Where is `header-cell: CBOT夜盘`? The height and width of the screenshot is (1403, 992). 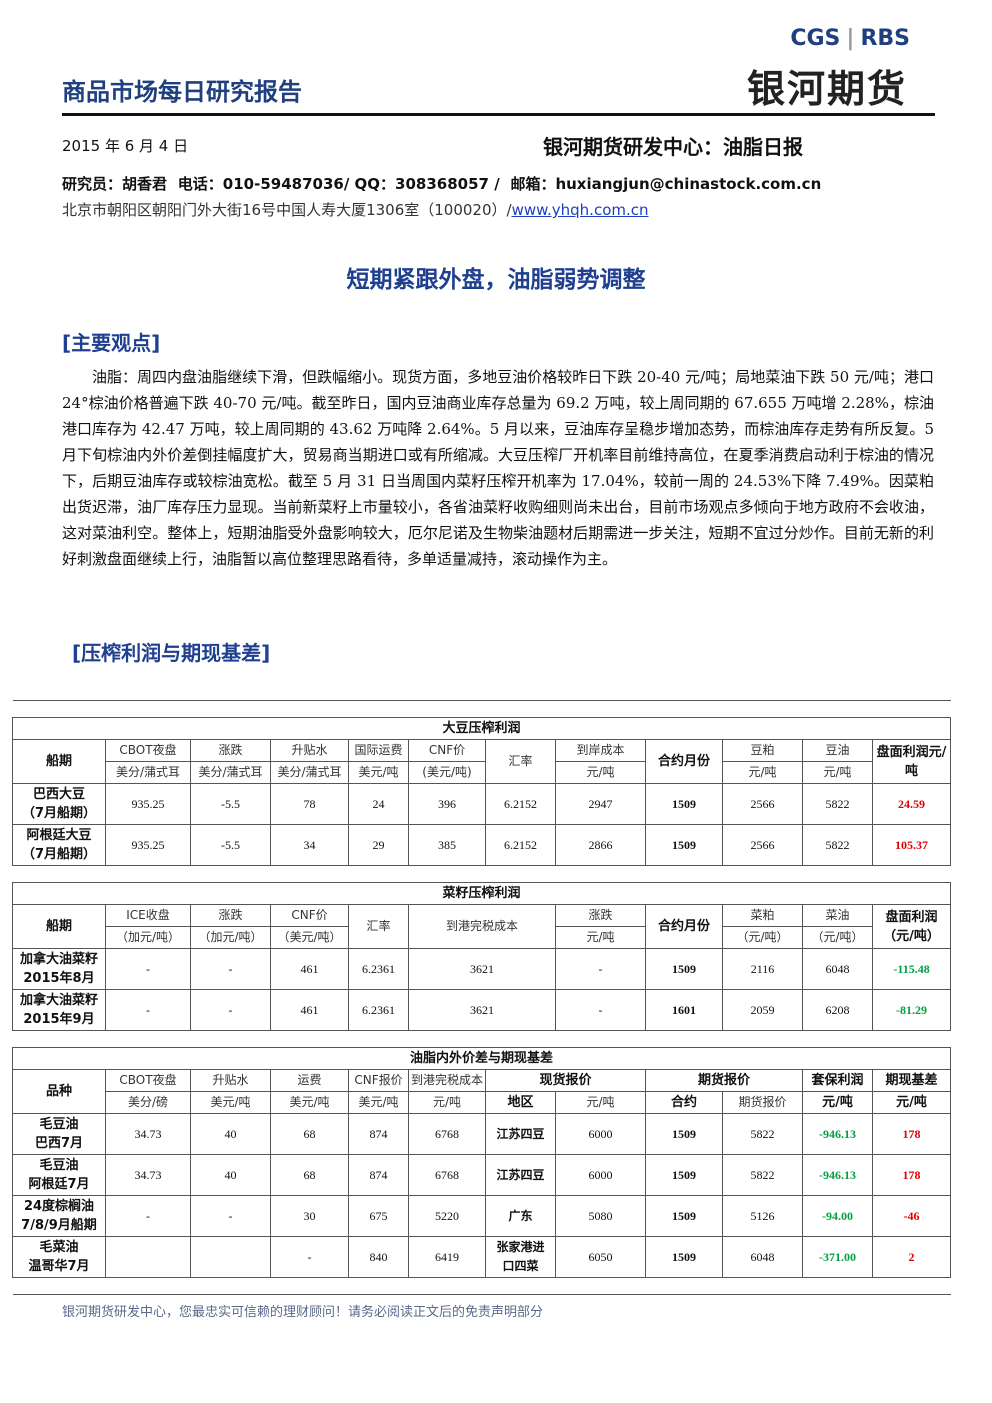
header-cell: CBOT夜盘 is located at coordinates (148, 750).